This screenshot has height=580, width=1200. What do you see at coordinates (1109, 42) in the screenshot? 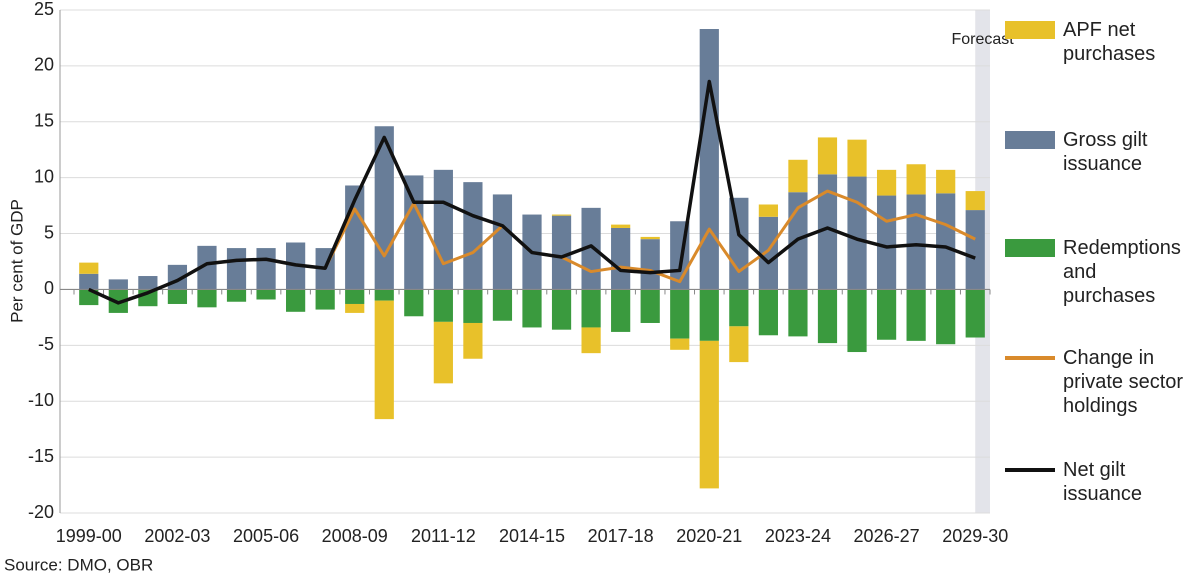
I see `legend-label: APF net purchases` at bounding box center [1109, 42].